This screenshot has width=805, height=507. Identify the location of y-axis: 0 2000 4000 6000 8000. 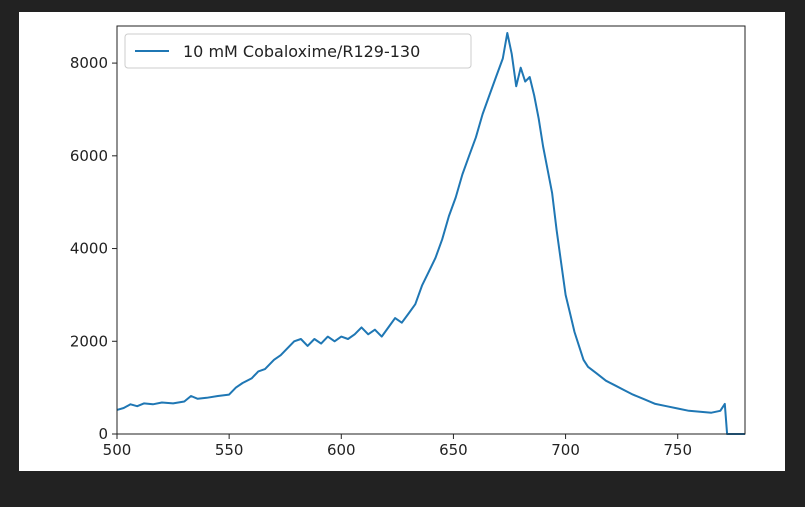
(93, 248).